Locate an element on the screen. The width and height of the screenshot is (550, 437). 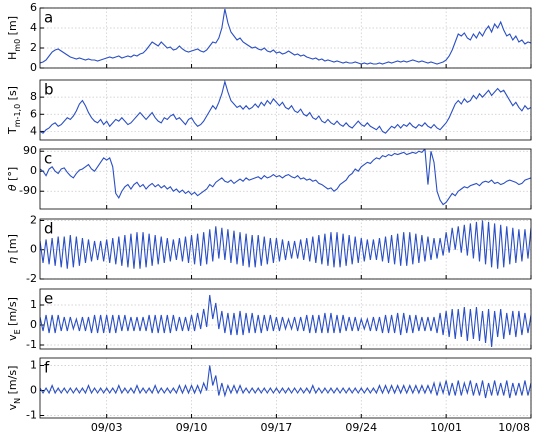
y-axis-label: η [m] is located at coordinates (12, 249).